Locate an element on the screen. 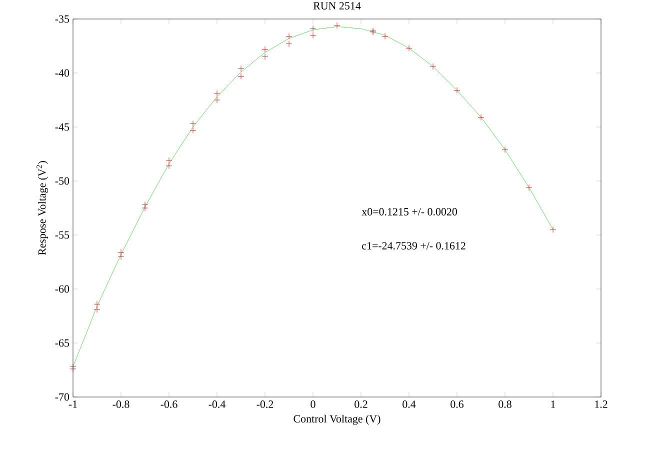 The image size is (657, 452). annotation: x0=0.1215 +/- 0.0020 is located at coordinates (409, 212).